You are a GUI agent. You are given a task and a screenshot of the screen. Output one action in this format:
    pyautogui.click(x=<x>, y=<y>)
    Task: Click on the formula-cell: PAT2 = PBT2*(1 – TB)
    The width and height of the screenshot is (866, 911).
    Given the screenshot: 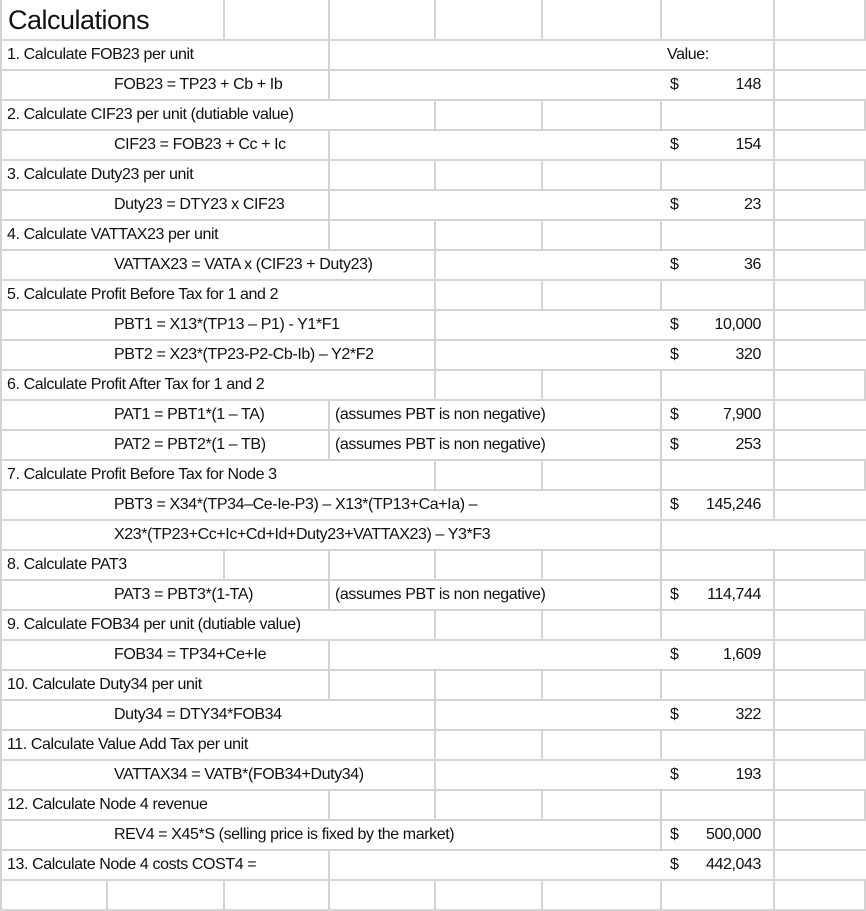 What is the action you would take?
    pyautogui.click(x=219, y=445)
    